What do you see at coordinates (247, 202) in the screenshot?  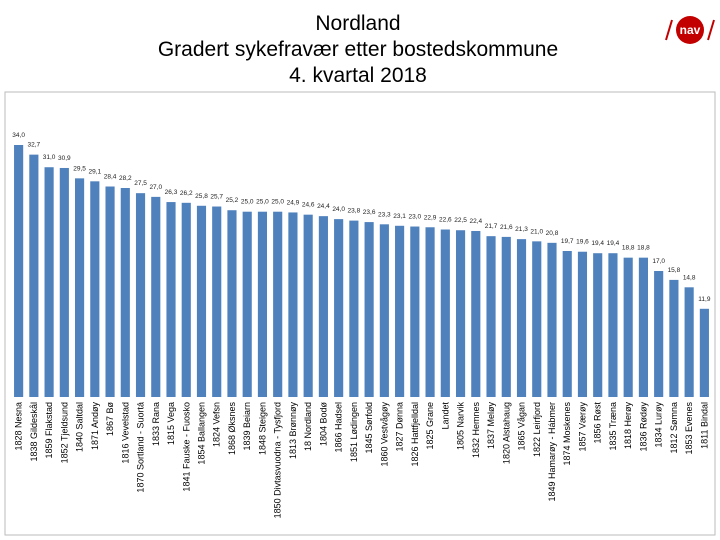 I see `value-label: 25,0` at bounding box center [247, 202].